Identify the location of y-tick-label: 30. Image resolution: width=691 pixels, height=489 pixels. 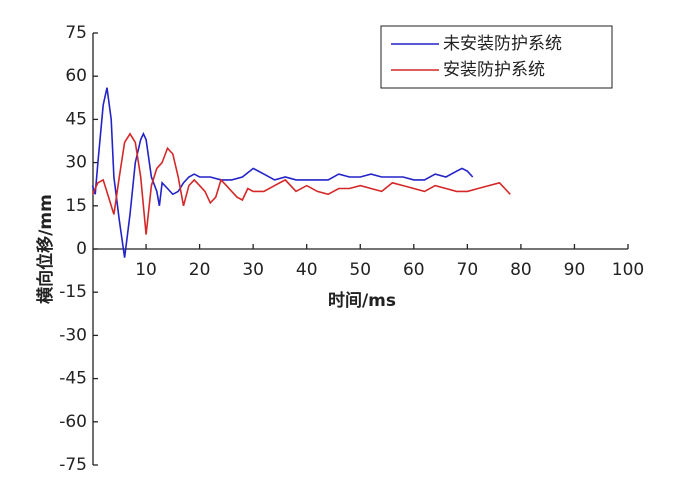
(76, 163).